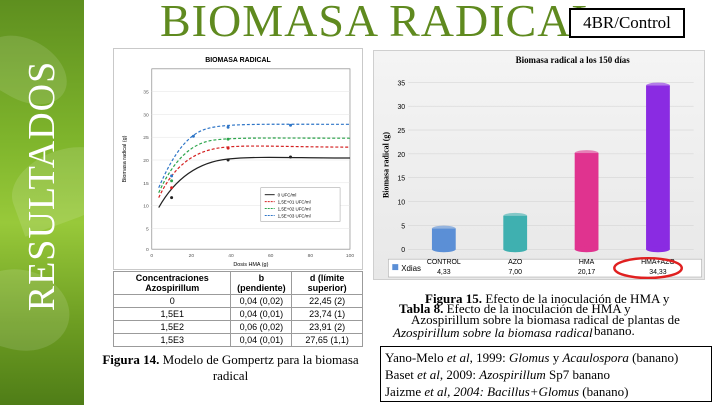 The height and width of the screenshot is (405, 720). I want to click on lchart-plot-area, so click(251, 159).